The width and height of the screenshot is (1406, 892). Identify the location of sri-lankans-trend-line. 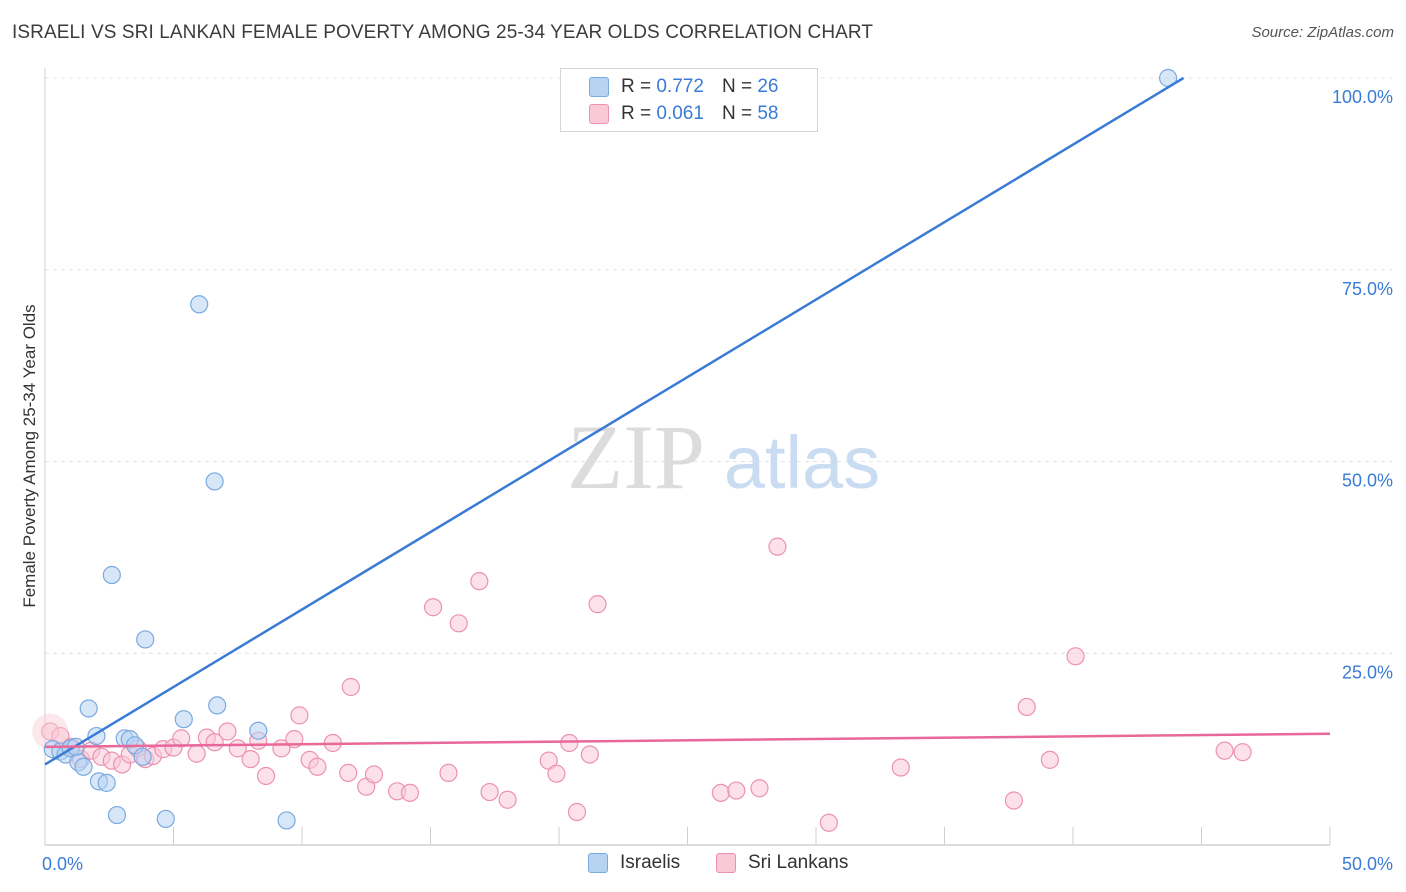
(687, 740).